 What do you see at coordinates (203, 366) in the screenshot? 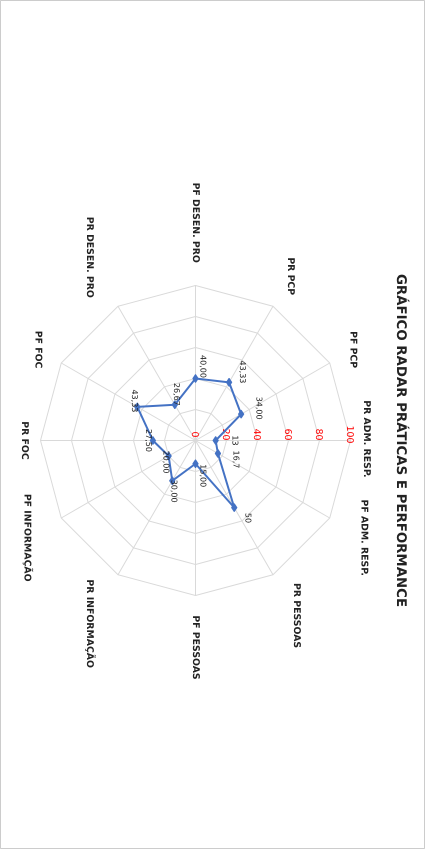
I see `data-label: 40,00` at bounding box center [203, 366].